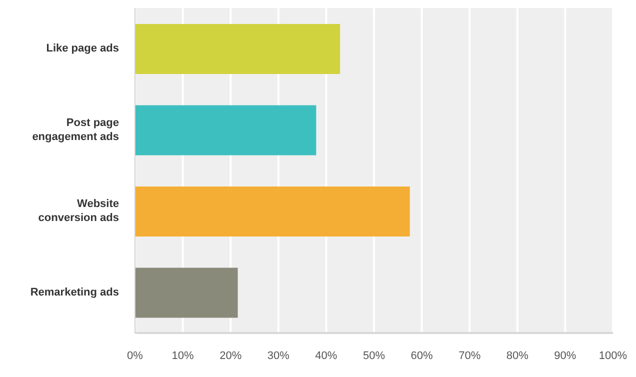 The image size is (636, 377). Describe the element at coordinates (183, 356) in the screenshot. I see `x-tick-label: 10%` at that location.